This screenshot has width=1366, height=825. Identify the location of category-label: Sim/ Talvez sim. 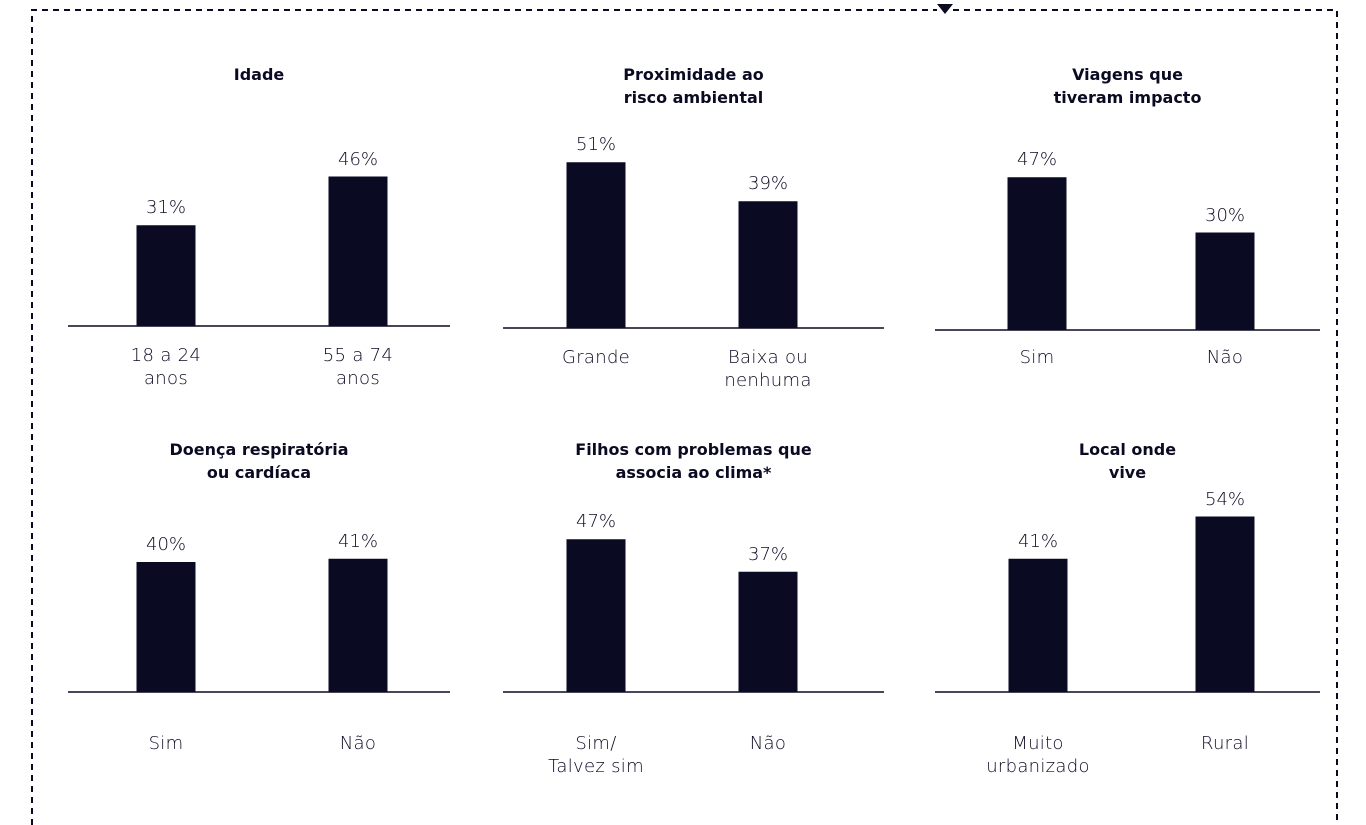
(596, 755).